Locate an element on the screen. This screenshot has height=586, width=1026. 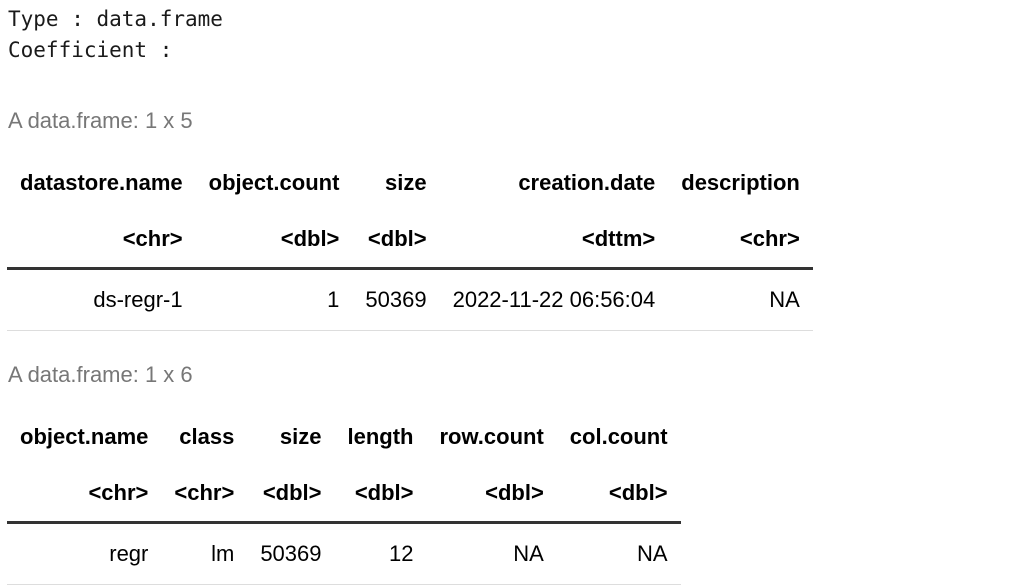
table-cell: lm is located at coordinates (204, 553).